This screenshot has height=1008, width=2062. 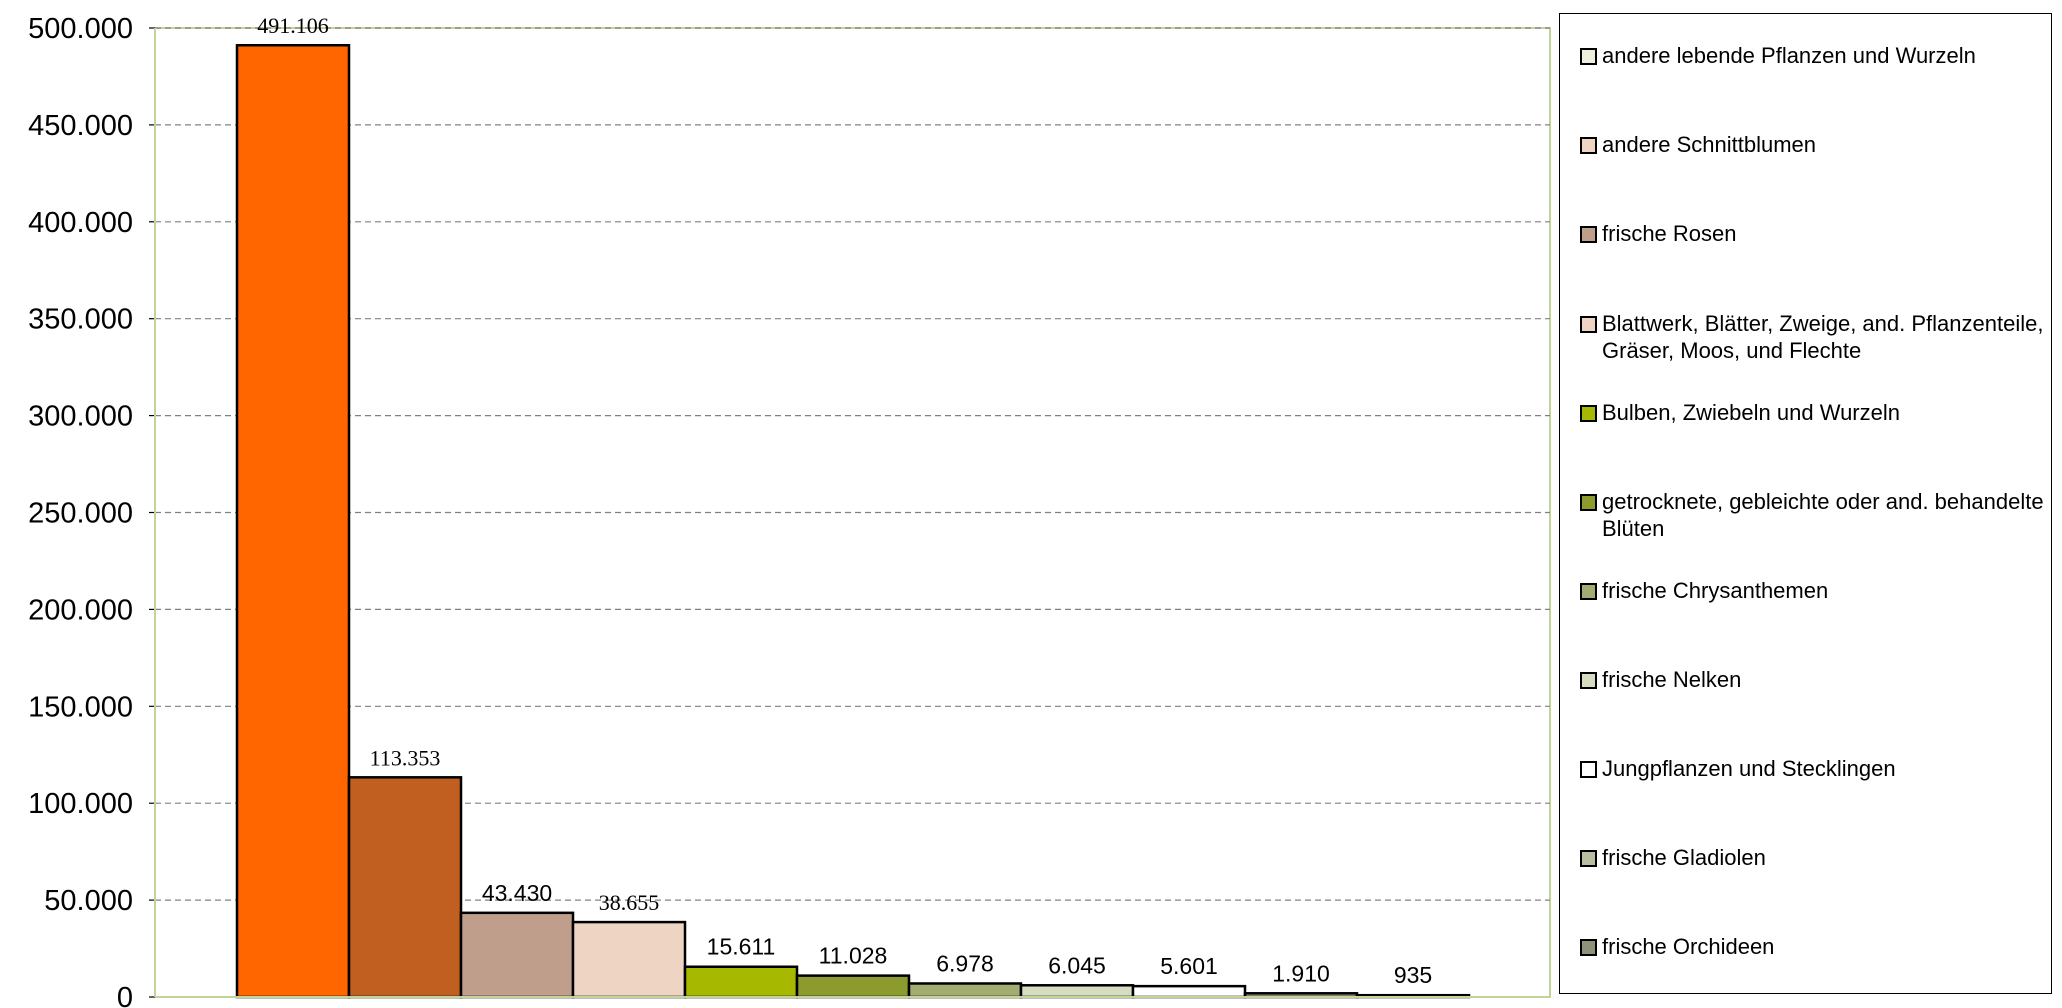 What do you see at coordinates (80, 417) in the screenshot?
I see `y-tick-label: 300.000` at bounding box center [80, 417].